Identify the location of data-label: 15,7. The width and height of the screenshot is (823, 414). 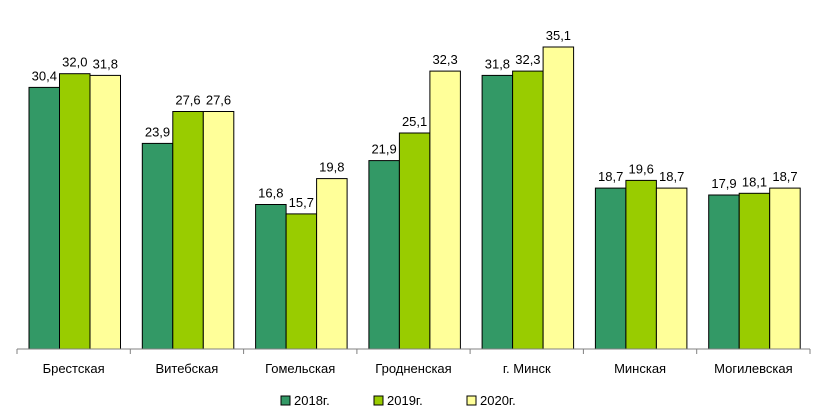
(301, 202).